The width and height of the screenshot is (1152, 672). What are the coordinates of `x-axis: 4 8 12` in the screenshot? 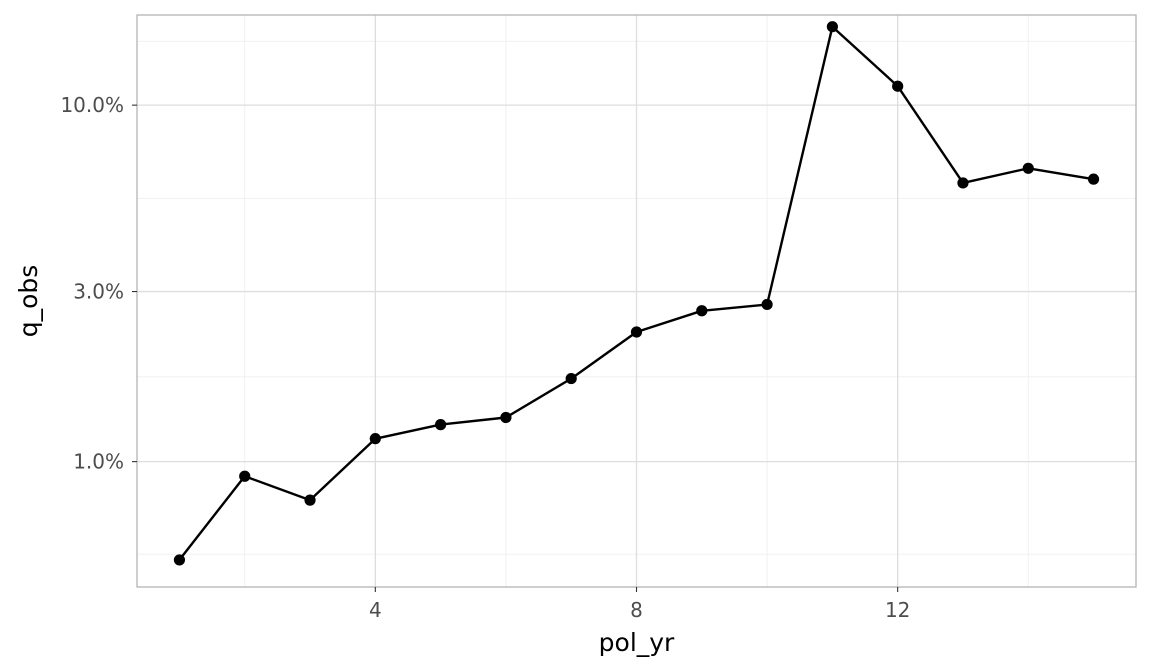 It's located at (639, 604).